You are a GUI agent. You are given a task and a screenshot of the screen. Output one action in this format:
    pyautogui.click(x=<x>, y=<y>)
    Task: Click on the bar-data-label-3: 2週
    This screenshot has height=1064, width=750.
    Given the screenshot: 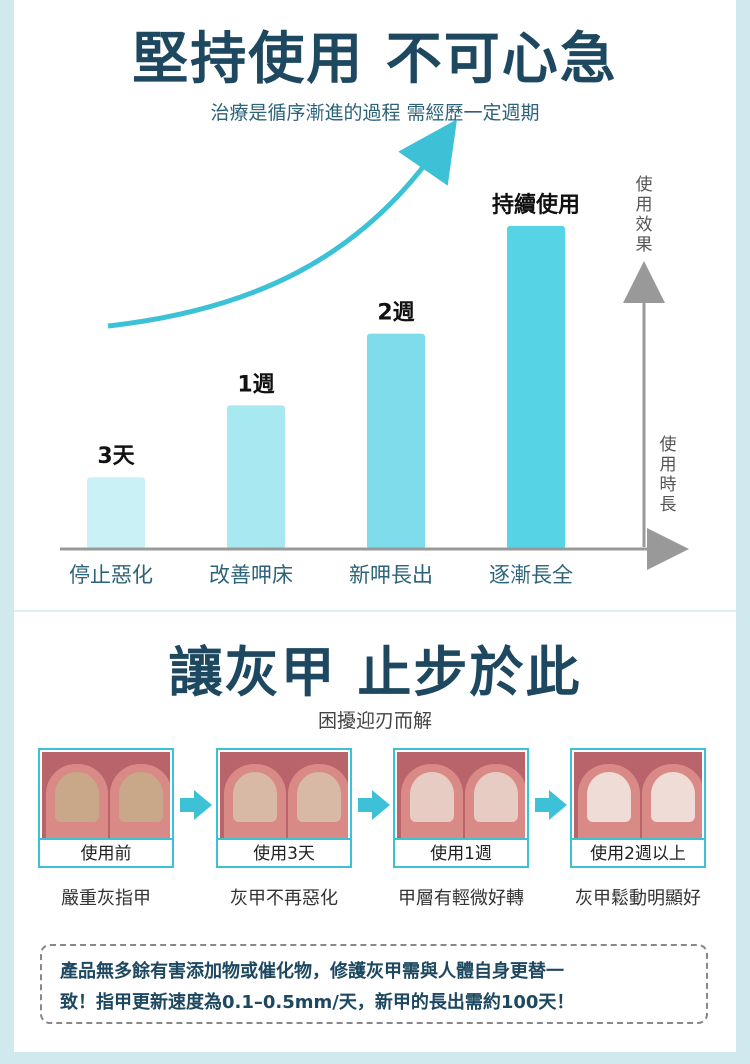 What is the action you would take?
    pyautogui.click(x=395, y=313)
    